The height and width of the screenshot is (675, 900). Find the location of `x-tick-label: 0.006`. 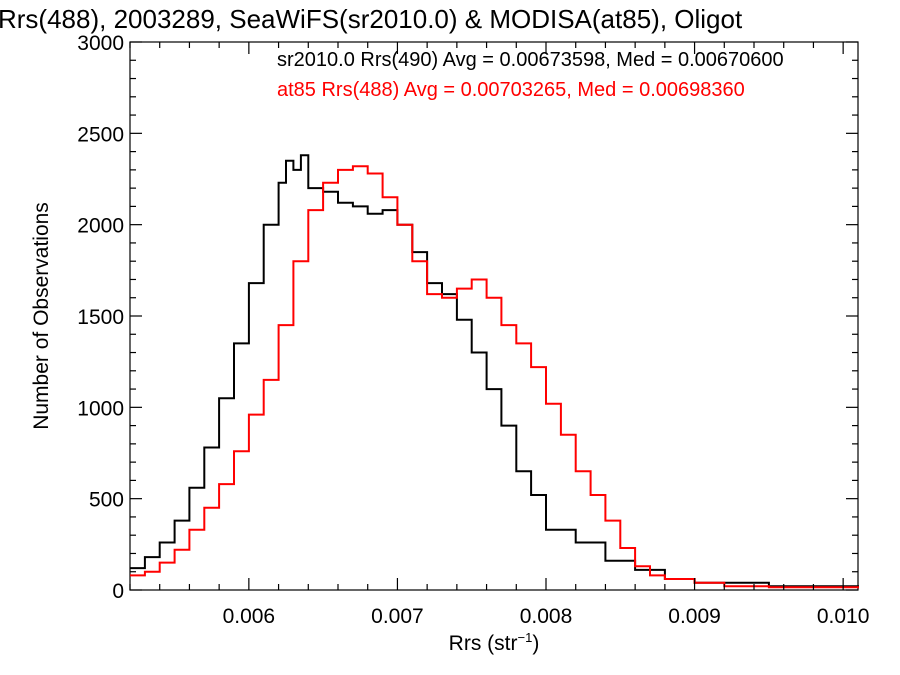

x-tick-label: 0.006 is located at coordinates (249, 616).